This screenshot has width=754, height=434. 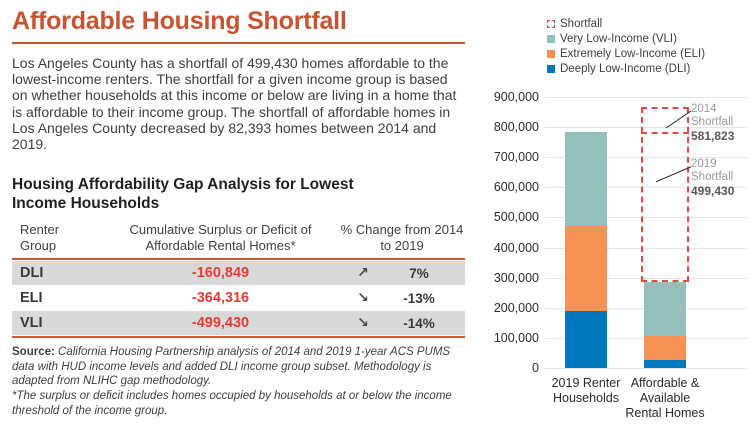 I want to click on row-group-label: VLI, so click(x=31, y=323).